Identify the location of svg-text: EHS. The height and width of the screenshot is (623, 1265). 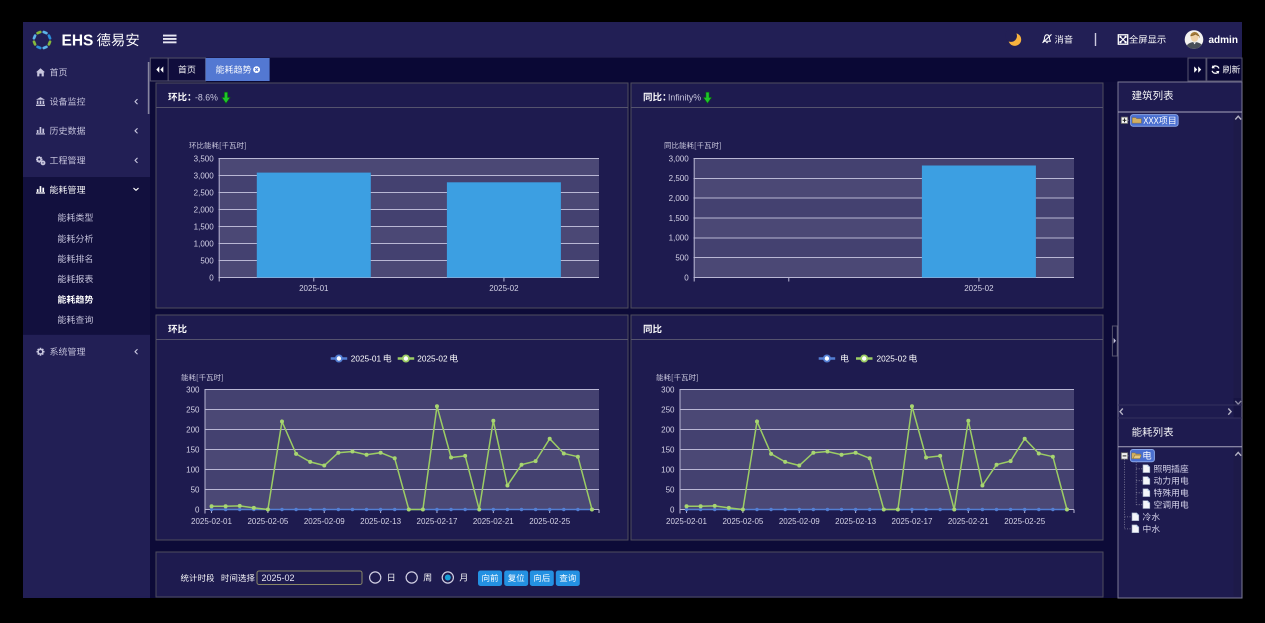
(78, 41).